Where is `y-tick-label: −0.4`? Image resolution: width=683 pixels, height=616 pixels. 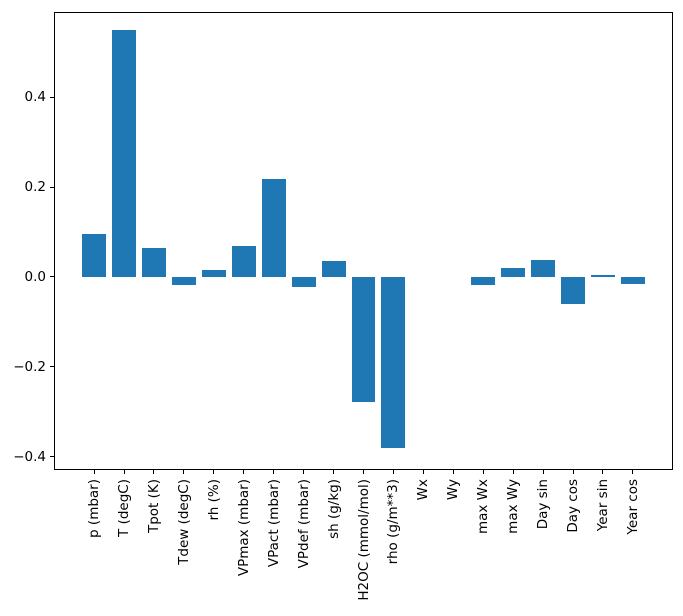
y-tick-label: −0.4 is located at coordinates (29, 456).